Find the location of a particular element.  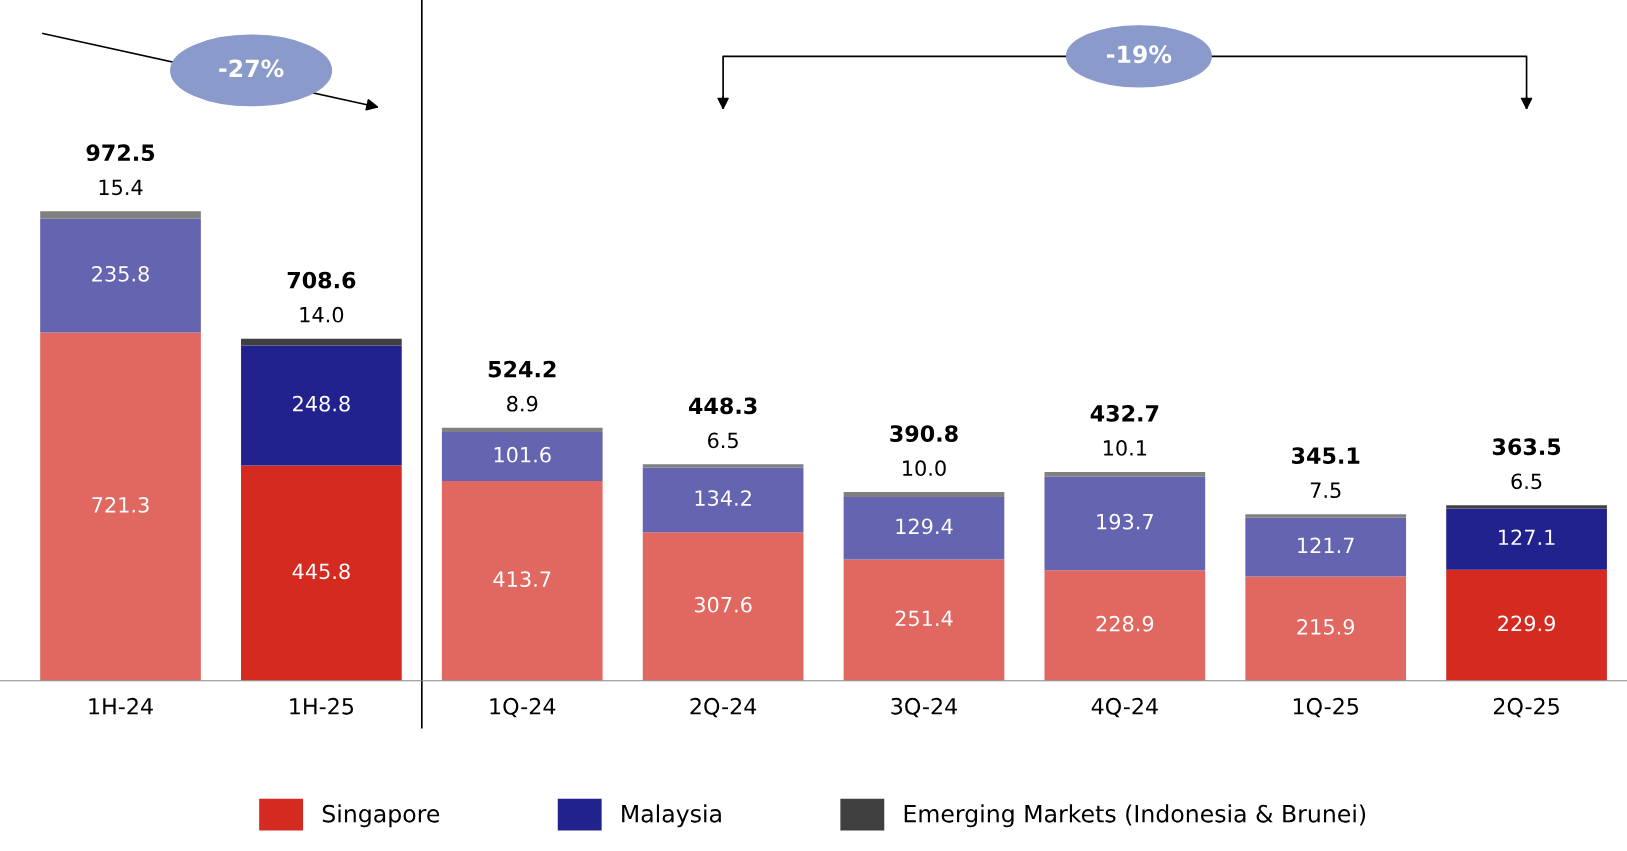

data-label: 721.3 is located at coordinates (120, 504).